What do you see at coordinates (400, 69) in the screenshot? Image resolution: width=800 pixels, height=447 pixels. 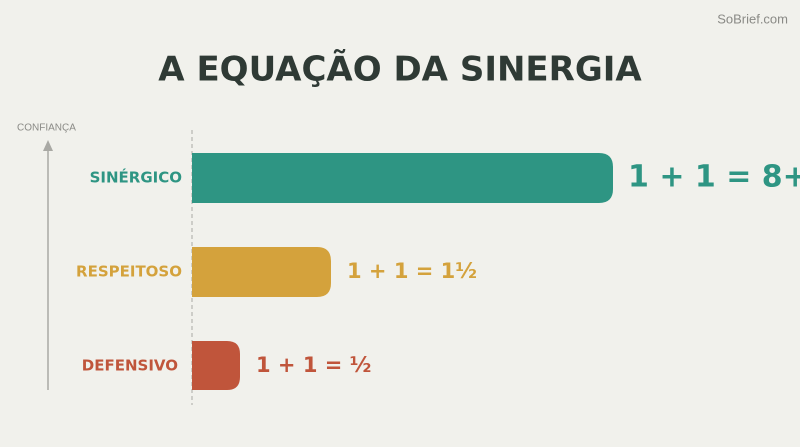 I see `title: A EQUAÇÃO DA SINERGIA` at bounding box center [400, 69].